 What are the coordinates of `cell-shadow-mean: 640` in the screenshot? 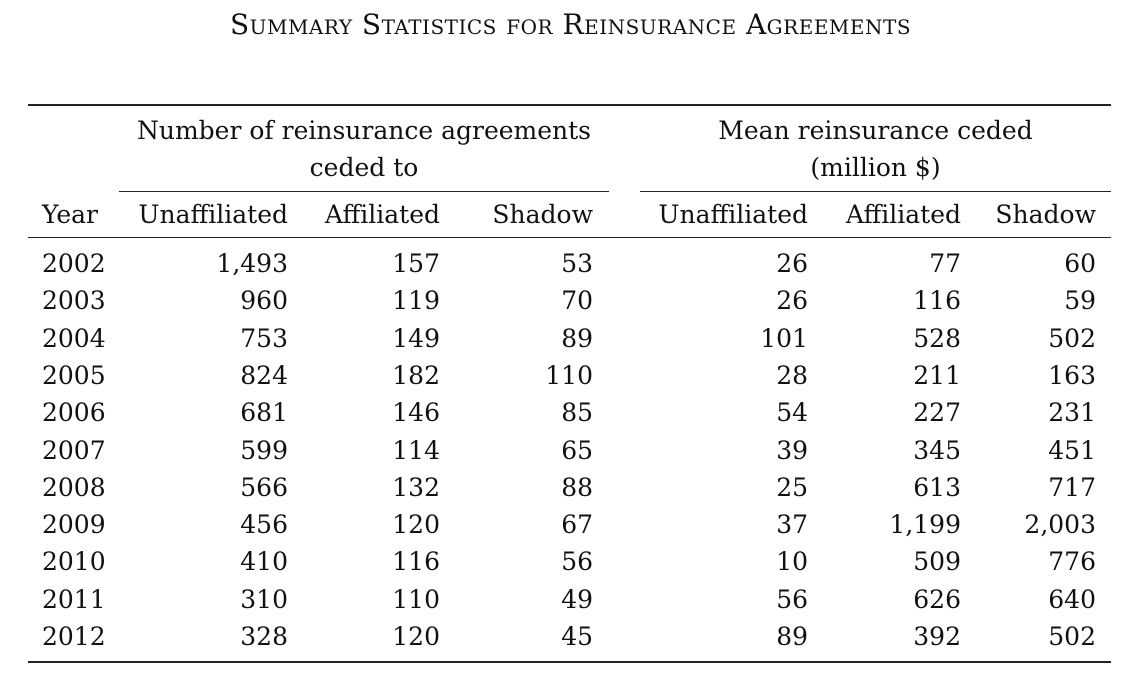 It's located at (1072, 599).